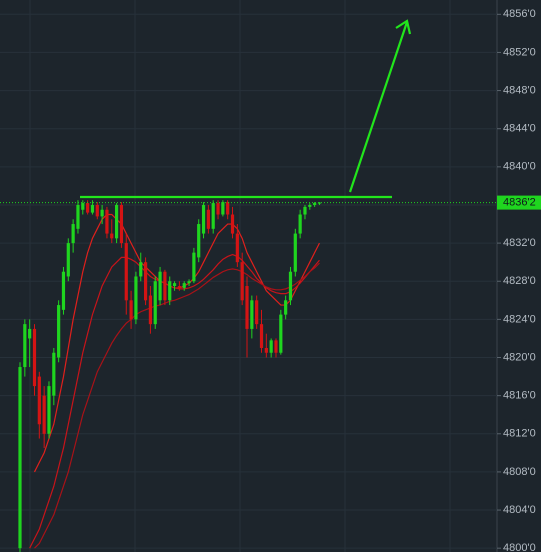  What do you see at coordinates (519, 167) in the screenshot?
I see `y-tick-label: 4840'0` at bounding box center [519, 167].